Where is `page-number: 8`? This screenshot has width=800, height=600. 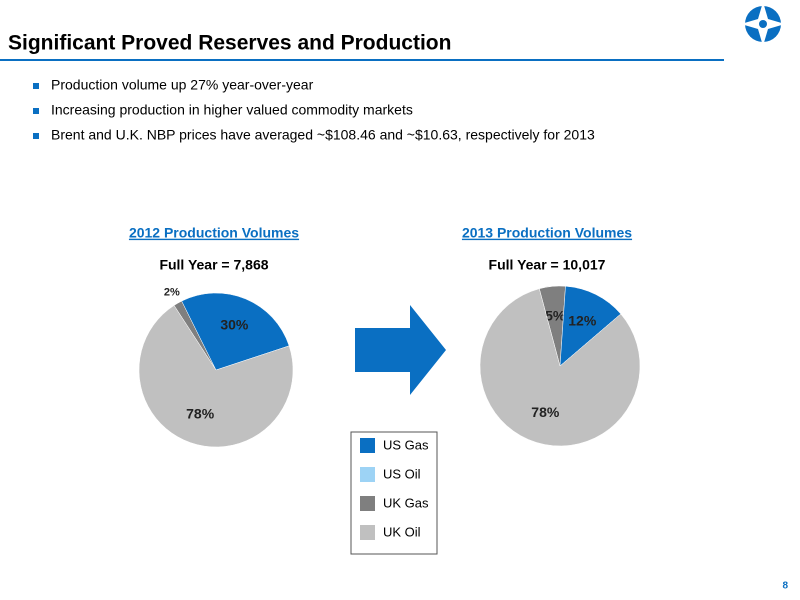
page-number: 8 is located at coordinates (785, 586).